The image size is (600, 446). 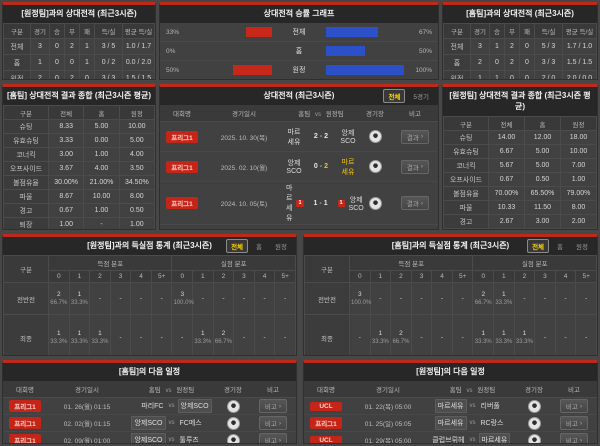 I want to click on cell: 3.00, so click(x=542, y=221).